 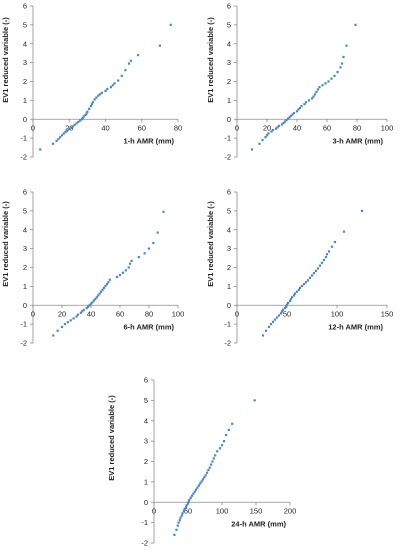 What do you see at coordinates (25, 43) in the screenshot?
I see `y-tick-label: 4` at bounding box center [25, 43].